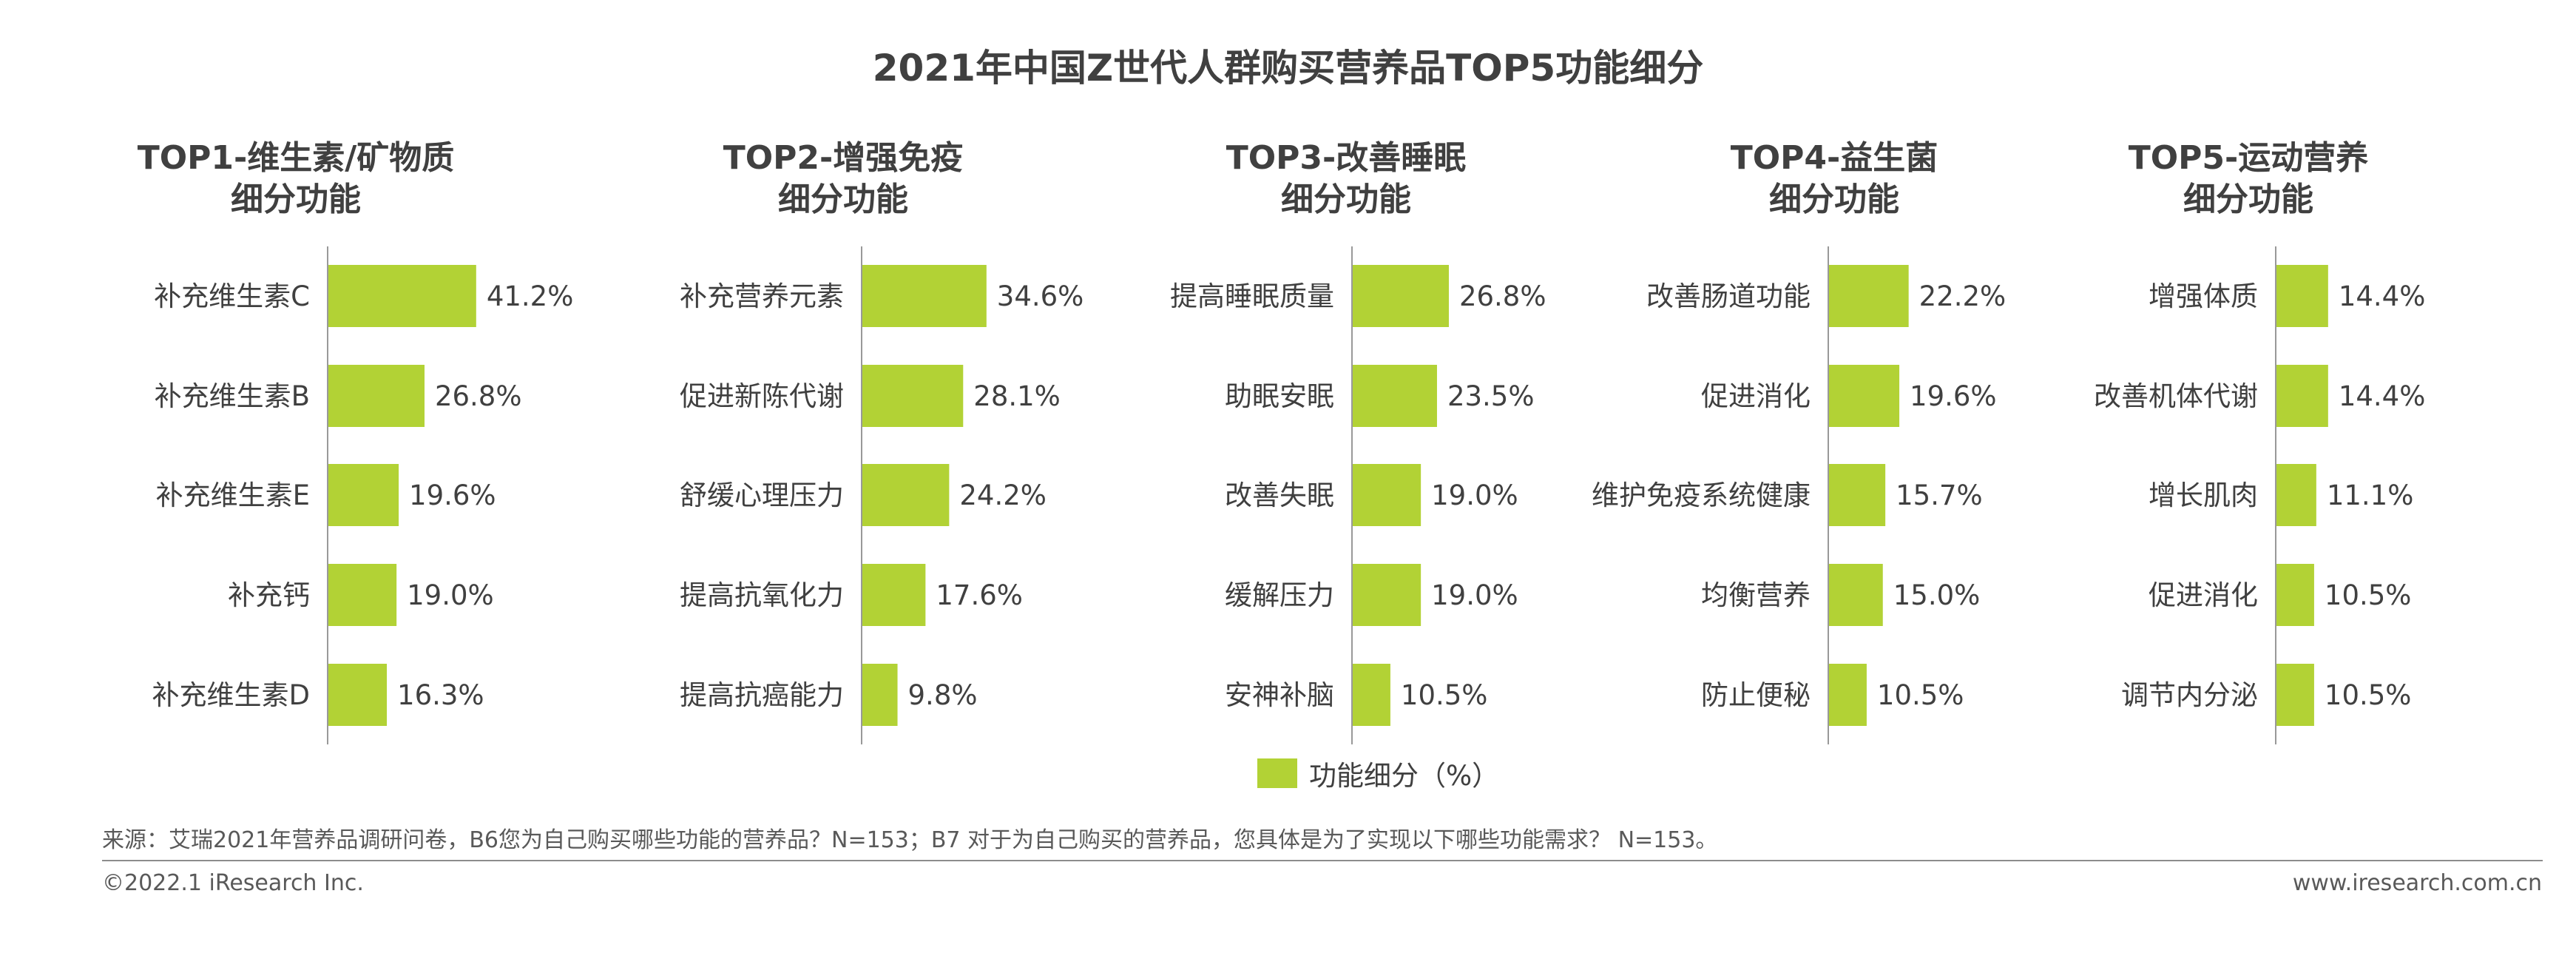 The height and width of the screenshot is (959, 2576). Describe the element at coordinates (1728, 296) in the screenshot. I see `chart-4-category-label-1: 改善肠道功能` at that location.